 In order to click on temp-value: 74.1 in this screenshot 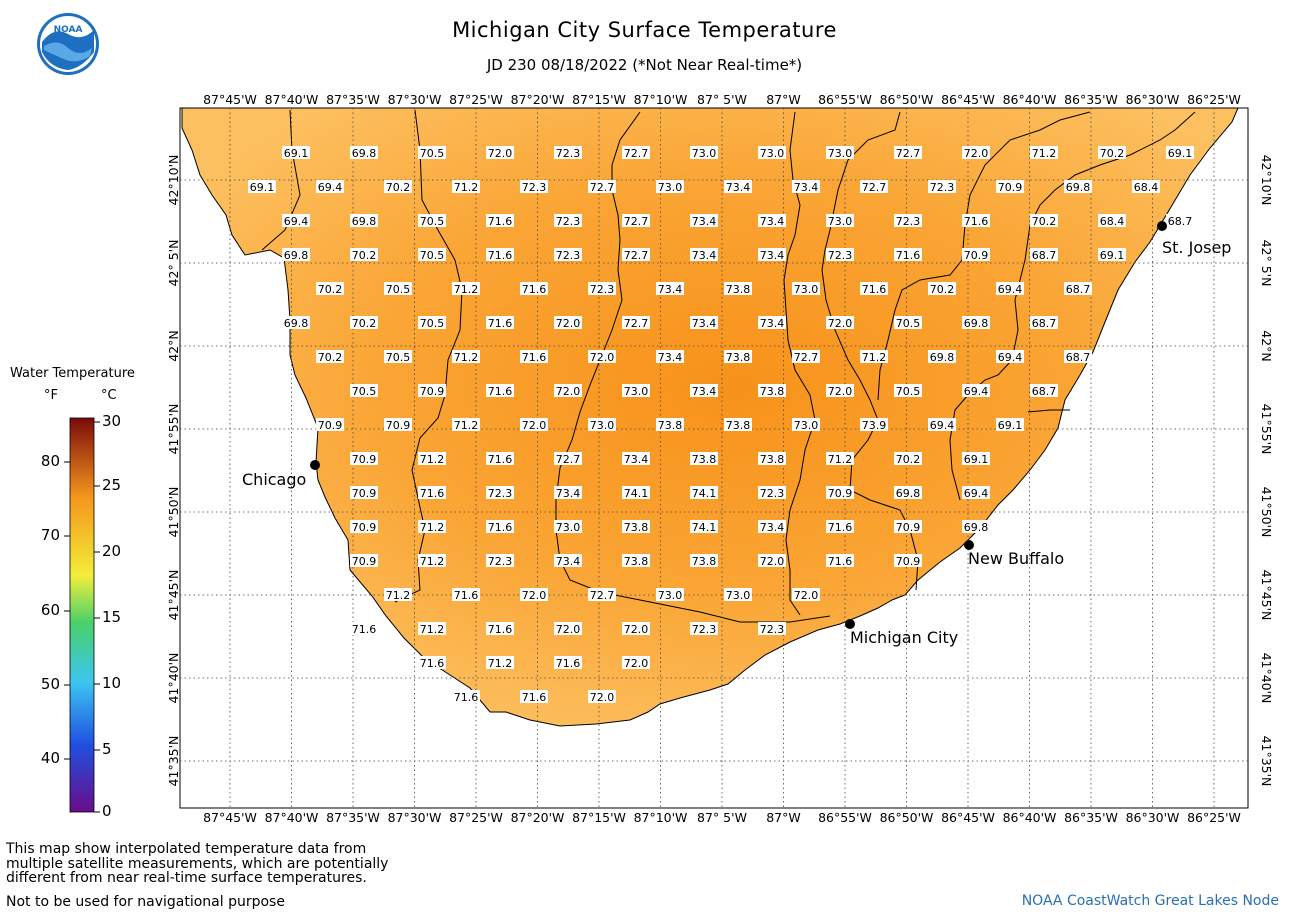, I will do `click(704, 527)`.